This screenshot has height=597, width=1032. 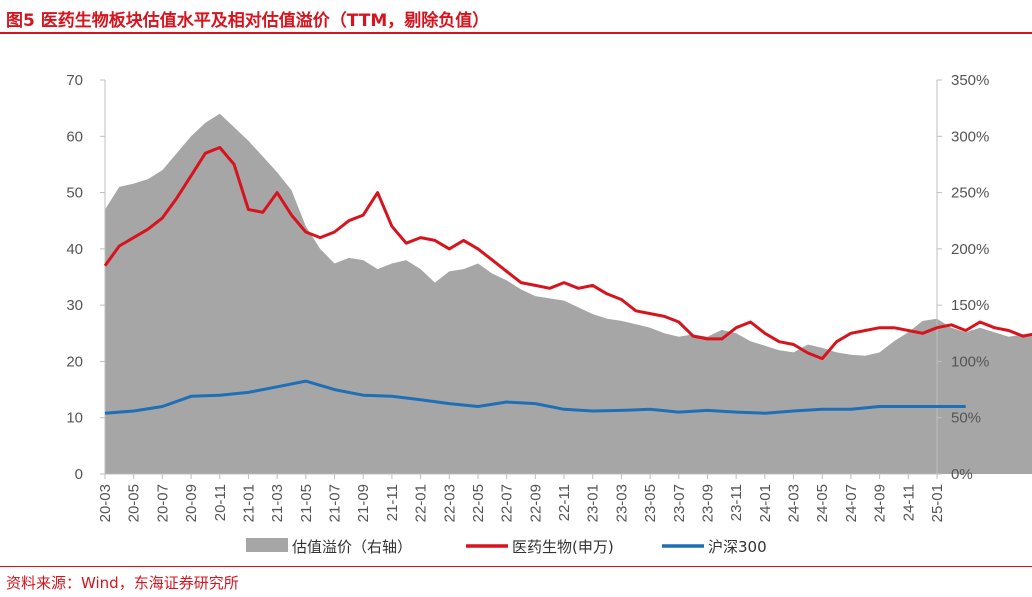 I want to click on x-tick-label: 20-09, so click(x=191, y=503).